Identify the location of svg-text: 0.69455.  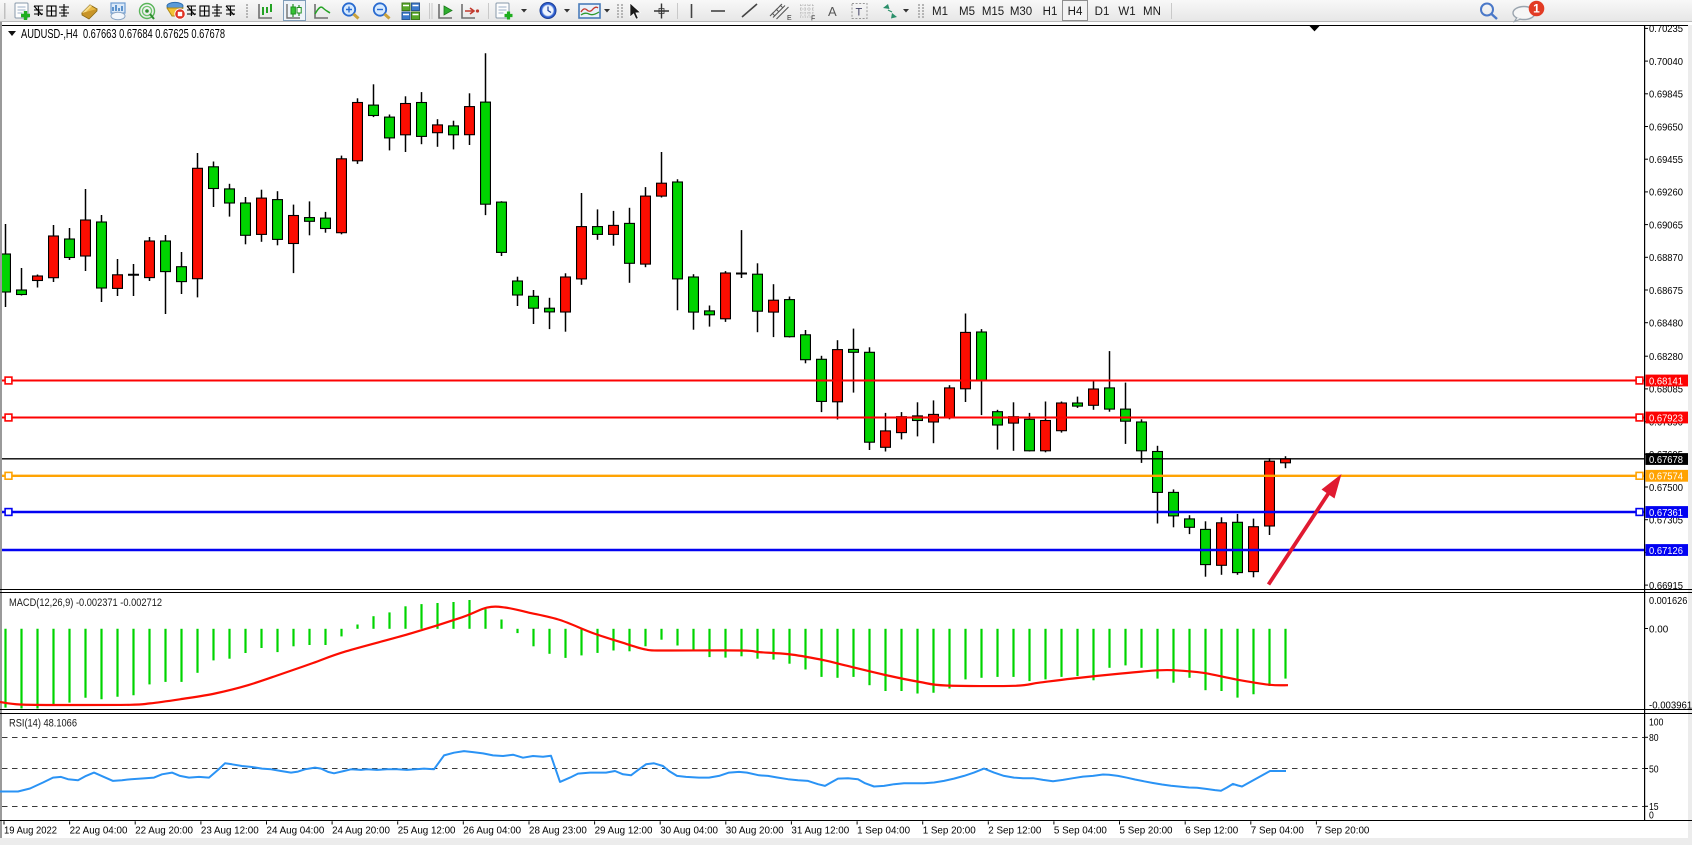
(1666, 160).